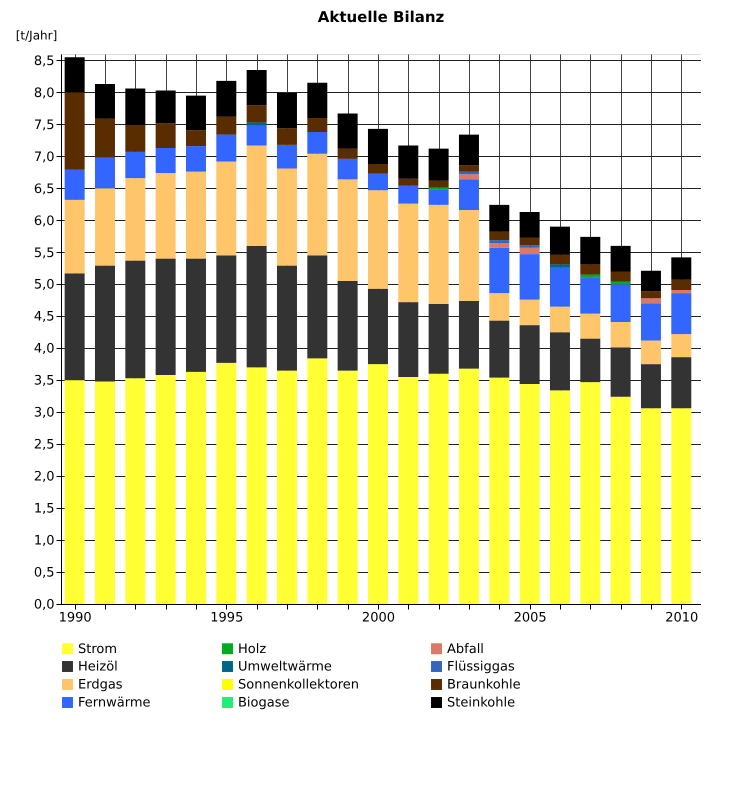 This screenshot has height=790, width=740. Describe the element at coordinates (114, 703) in the screenshot. I see `legend-label: Fernwärme` at that location.